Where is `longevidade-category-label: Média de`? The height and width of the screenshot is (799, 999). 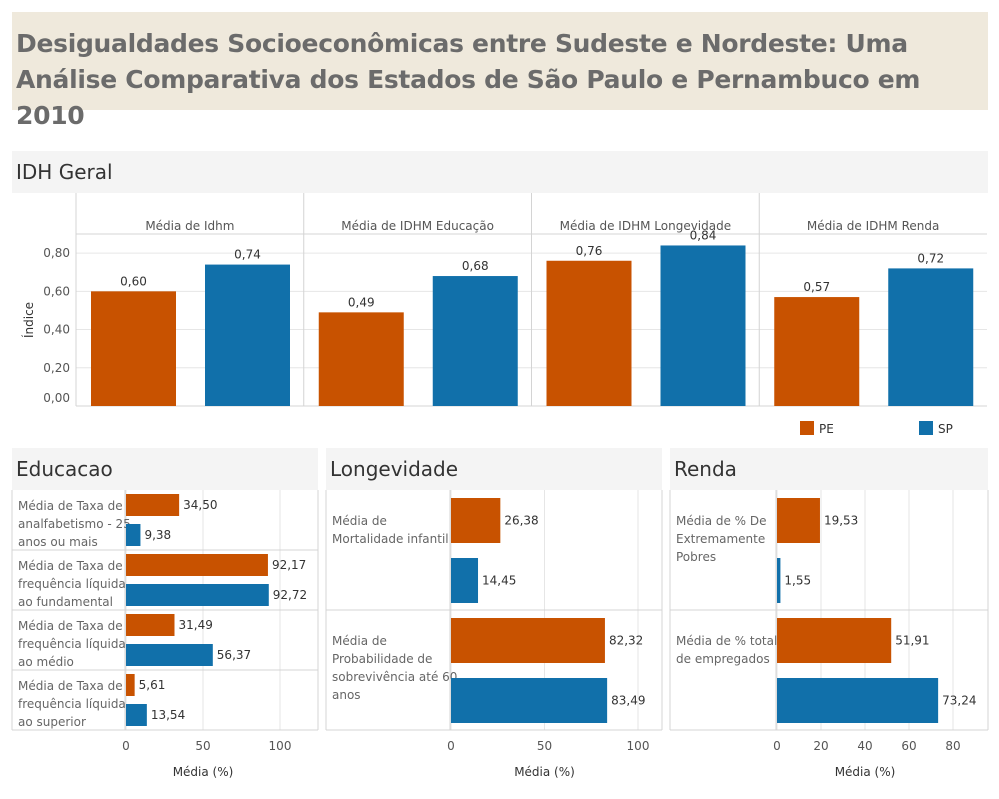
longevidade-category-label: Média de is located at coordinates (359, 641).